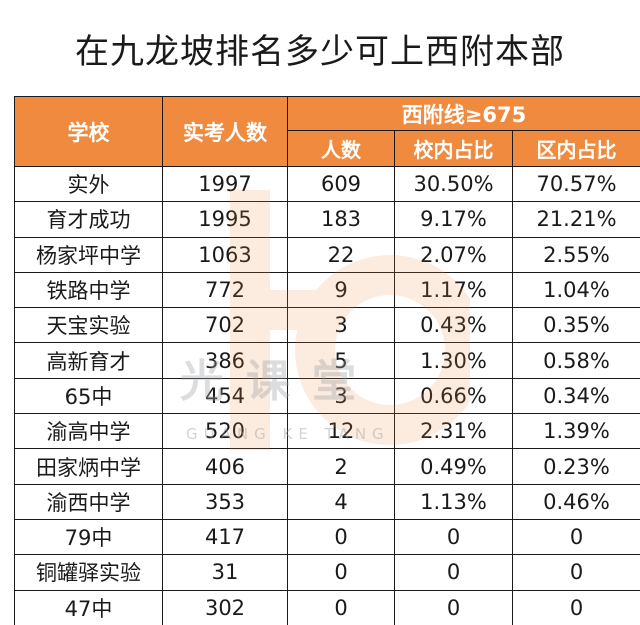 The image size is (640, 625). I want to click on cell-school: 育才成功, so click(88, 219).